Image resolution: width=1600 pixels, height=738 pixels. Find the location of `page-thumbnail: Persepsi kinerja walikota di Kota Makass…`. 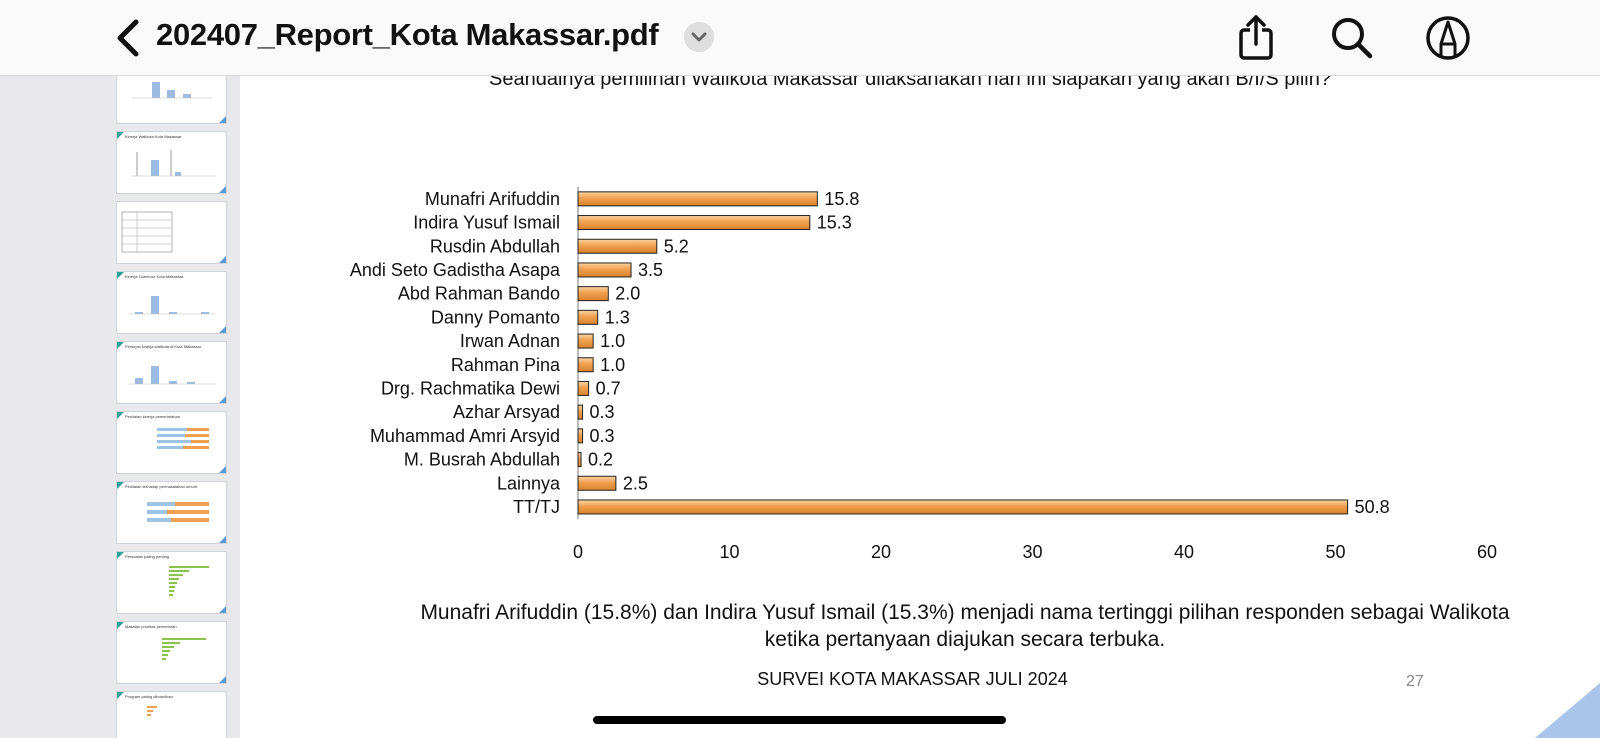

page-thumbnail: Persepsi kinerja walikota di Kota Makass… is located at coordinates (171, 372).